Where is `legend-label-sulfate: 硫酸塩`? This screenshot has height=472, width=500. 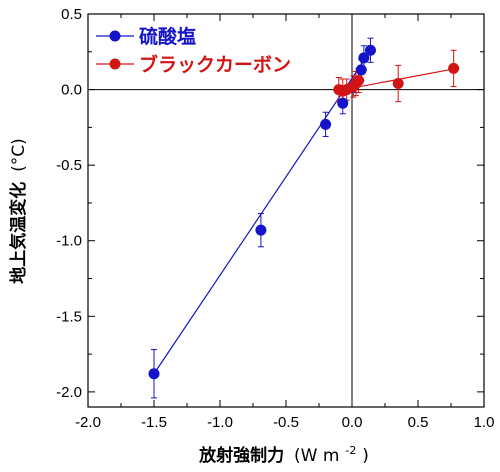
legend-label-sulfate: 硫酸塩 is located at coordinates (167, 36).